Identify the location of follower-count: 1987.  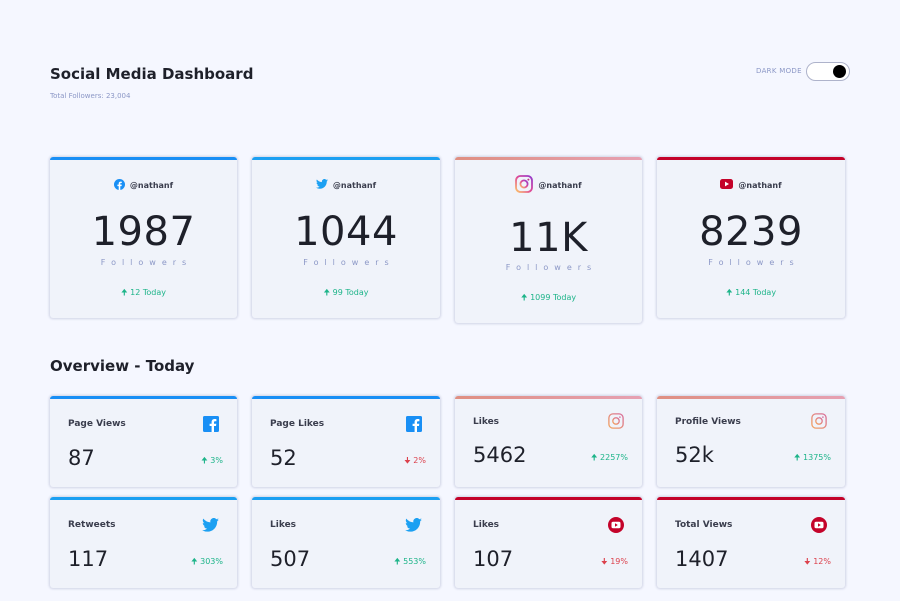
(143, 232).